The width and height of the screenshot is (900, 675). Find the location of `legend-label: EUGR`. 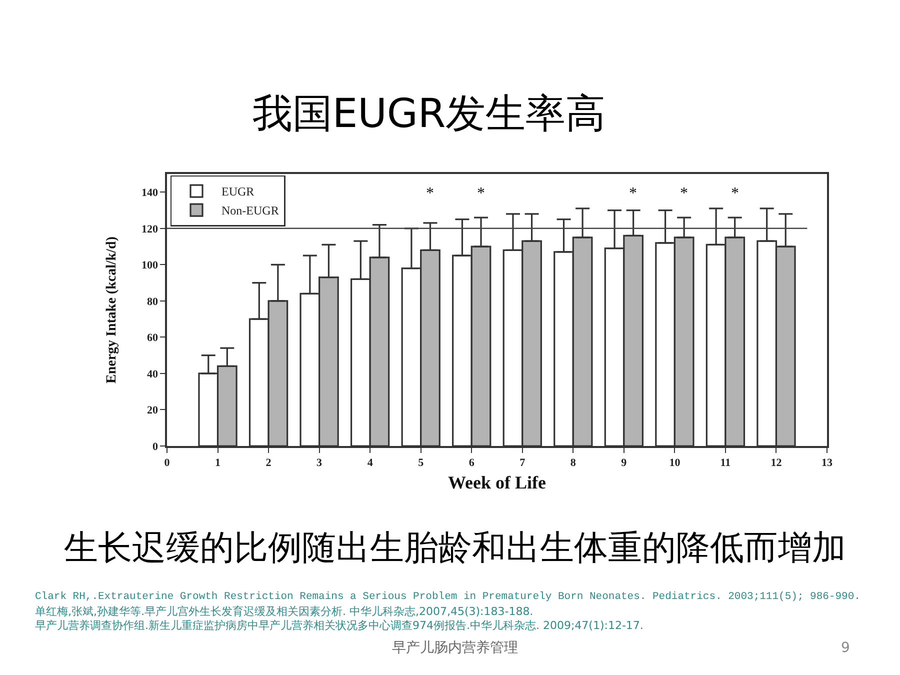

legend-label: EUGR is located at coordinates (238, 191).